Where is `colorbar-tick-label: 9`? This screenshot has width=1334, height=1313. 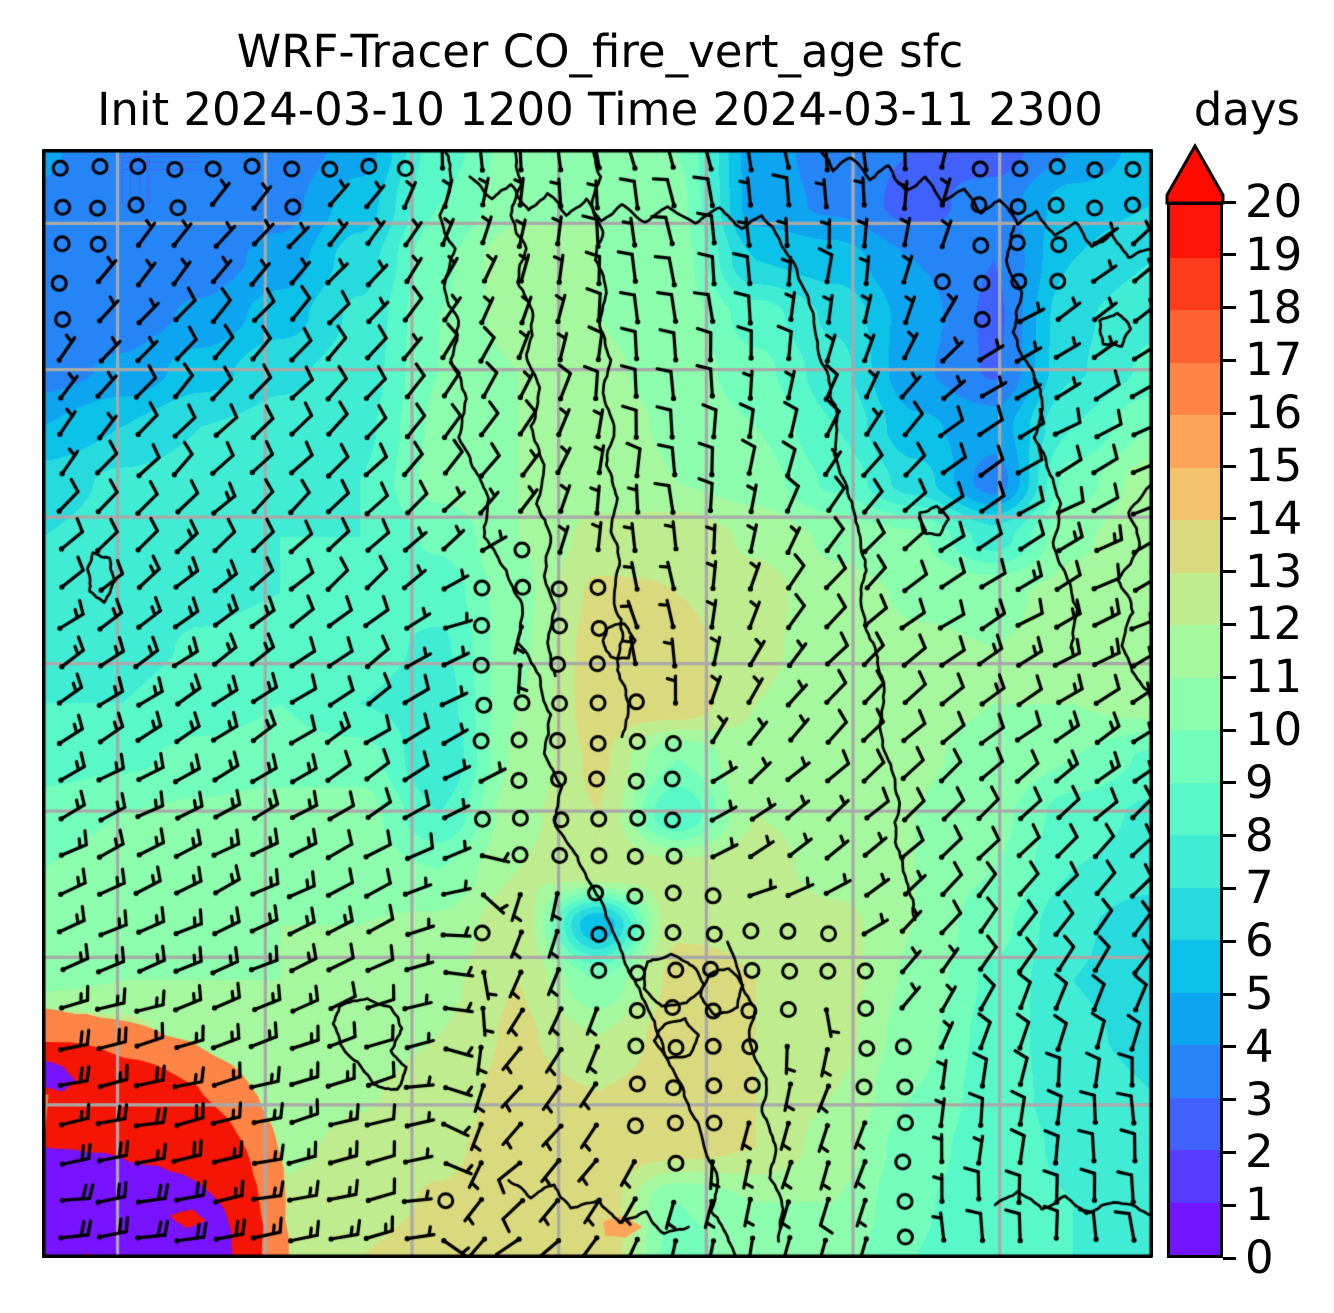
colorbar-tick-label: 9 is located at coordinates (1259, 782).